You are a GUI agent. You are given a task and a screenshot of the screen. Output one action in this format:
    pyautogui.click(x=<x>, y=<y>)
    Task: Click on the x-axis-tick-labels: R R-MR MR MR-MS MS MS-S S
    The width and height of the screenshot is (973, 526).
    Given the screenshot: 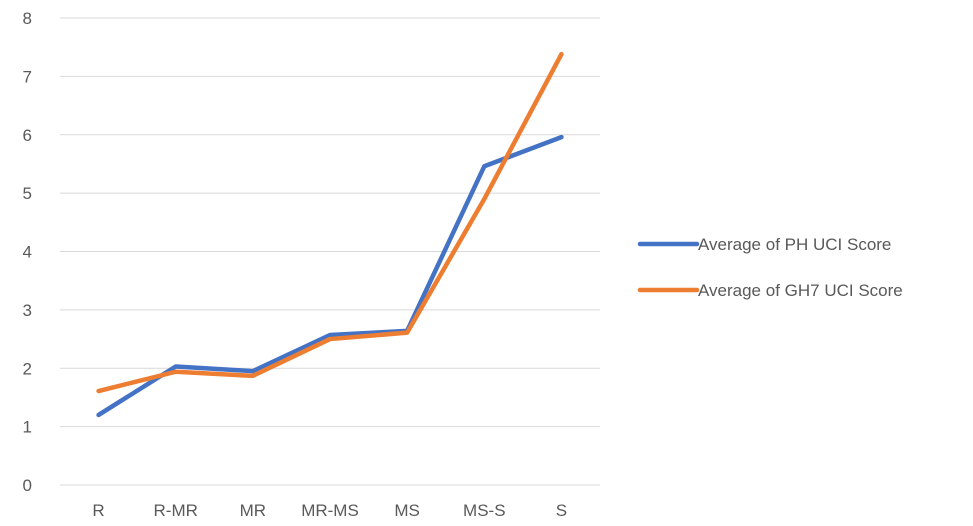 What is the action you would take?
    pyautogui.click(x=329, y=510)
    